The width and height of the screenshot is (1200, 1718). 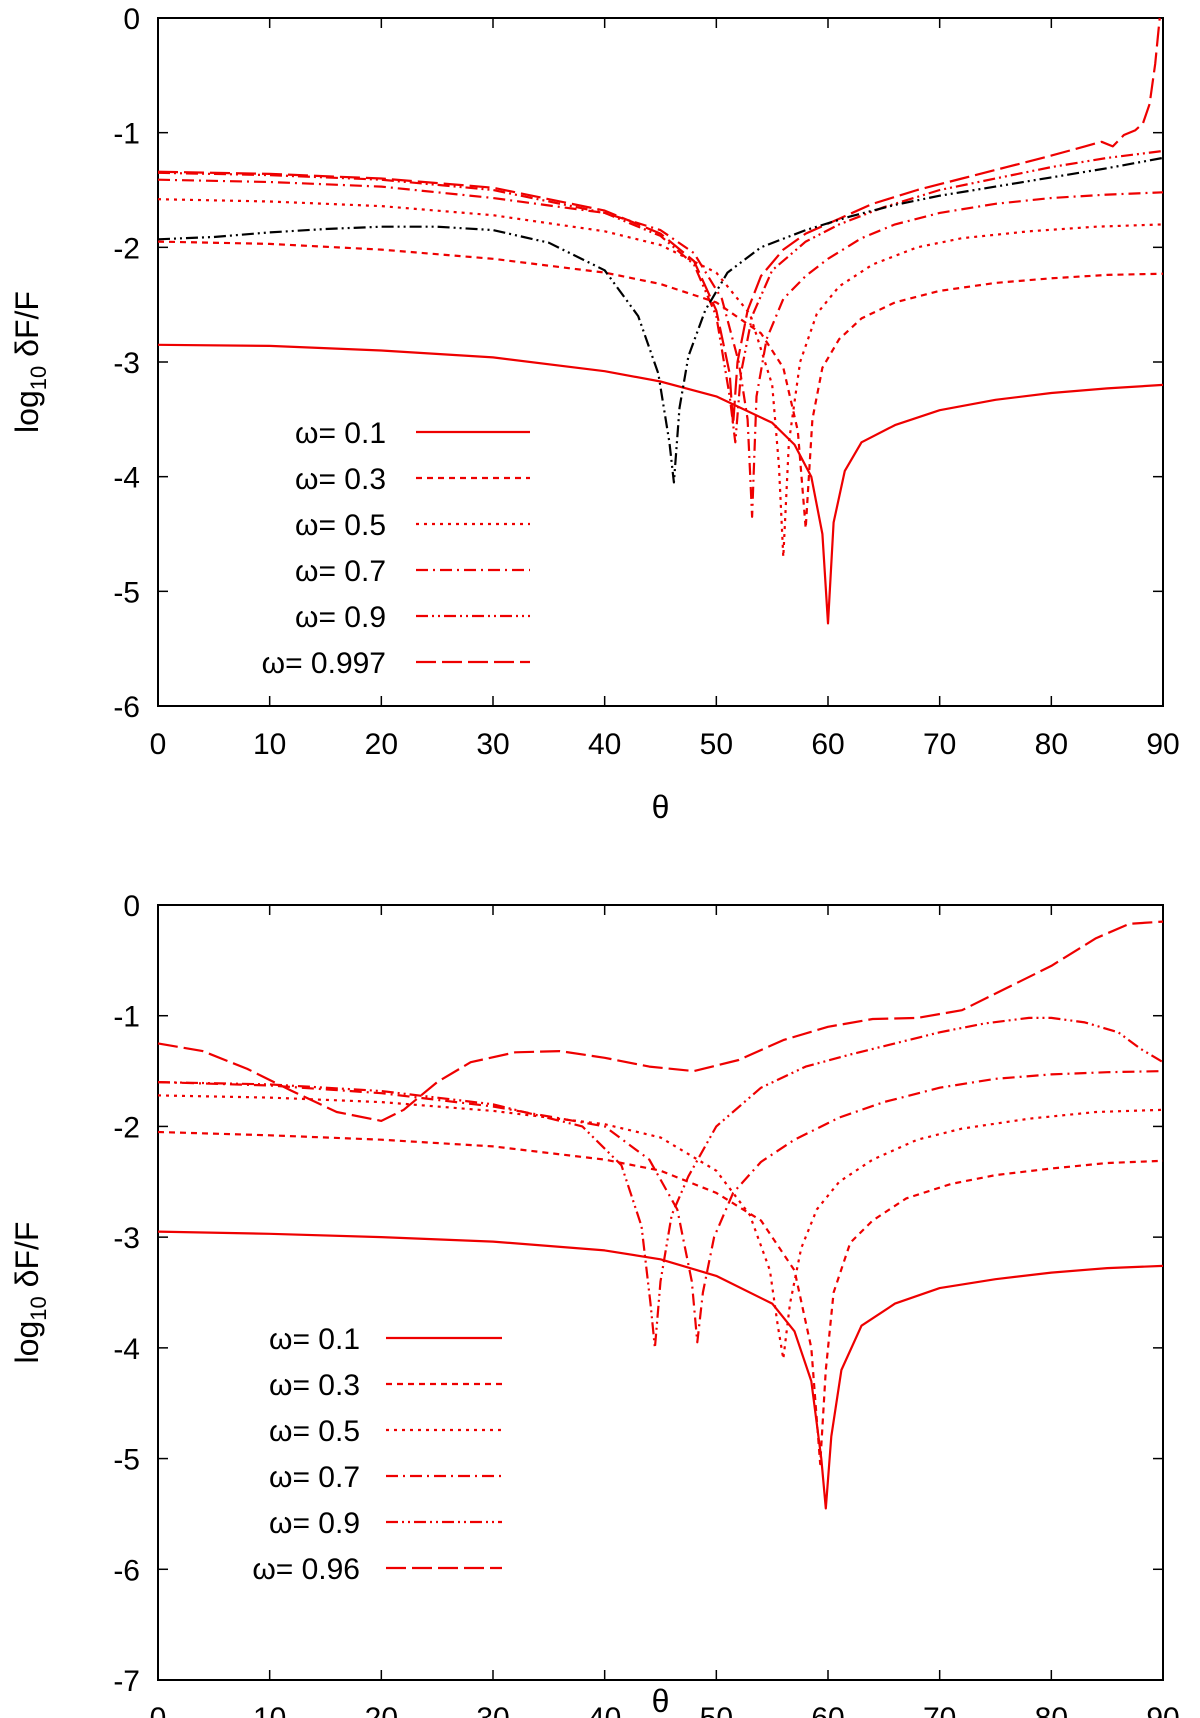 I want to click on legend-top: ω= 0.1 ω= 0.3 ω= 0.5 ω= 0.7 ω= 0.9 ω= 0.997, so click(x=396, y=548).